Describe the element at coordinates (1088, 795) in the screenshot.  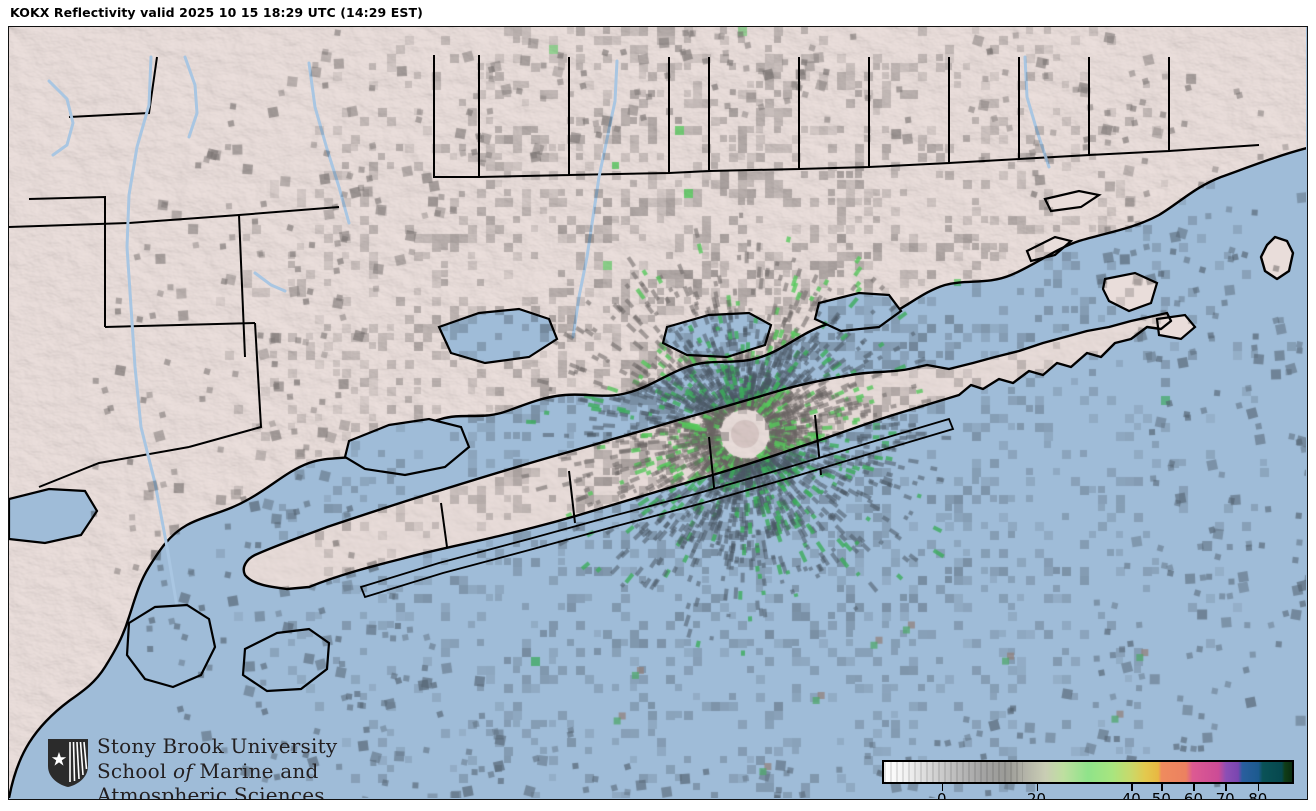
I see `colorbar-tick-labels: 0 20 40 50 60 70 80` at that location.